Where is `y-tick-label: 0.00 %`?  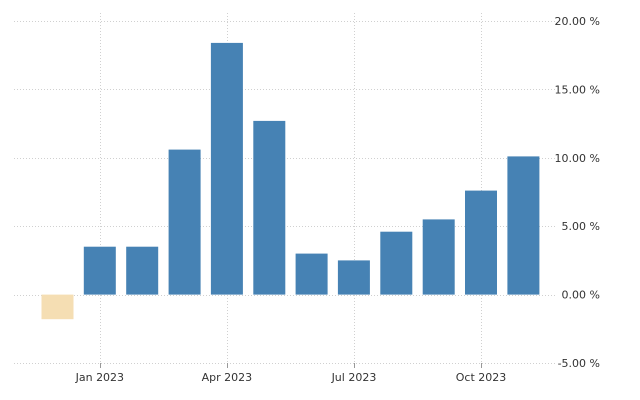 y-tick-label: 0.00 % is located at coordinates (581, 295).